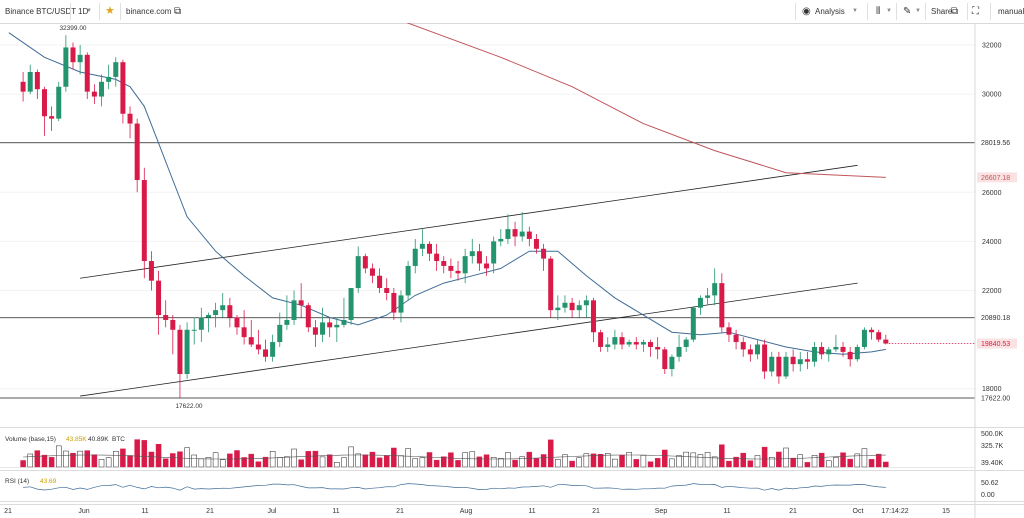 The width and height of the screenshot is (1024, 518). What do you see at coordinates (83, 511) in the screenshot?
I see `time-tick-label: Jun` at bounding box center [83, 511].